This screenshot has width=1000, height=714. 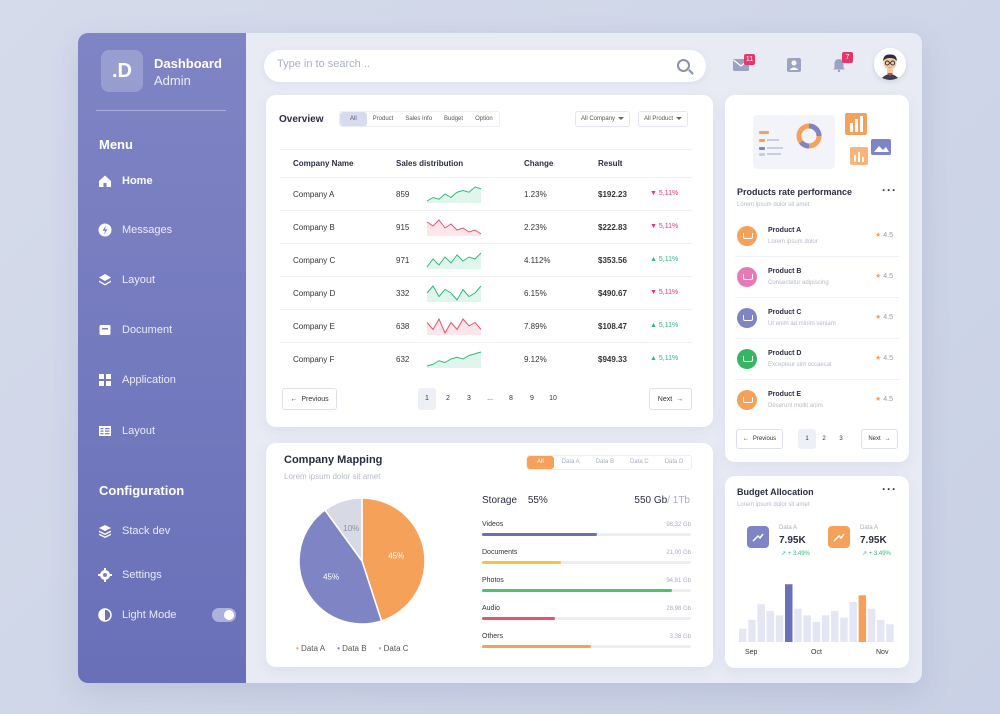 What do you see at coordinates (137, 380) in the screenshot?
I see `sidebar-item-application: Application` at bounding box center [137, 380].